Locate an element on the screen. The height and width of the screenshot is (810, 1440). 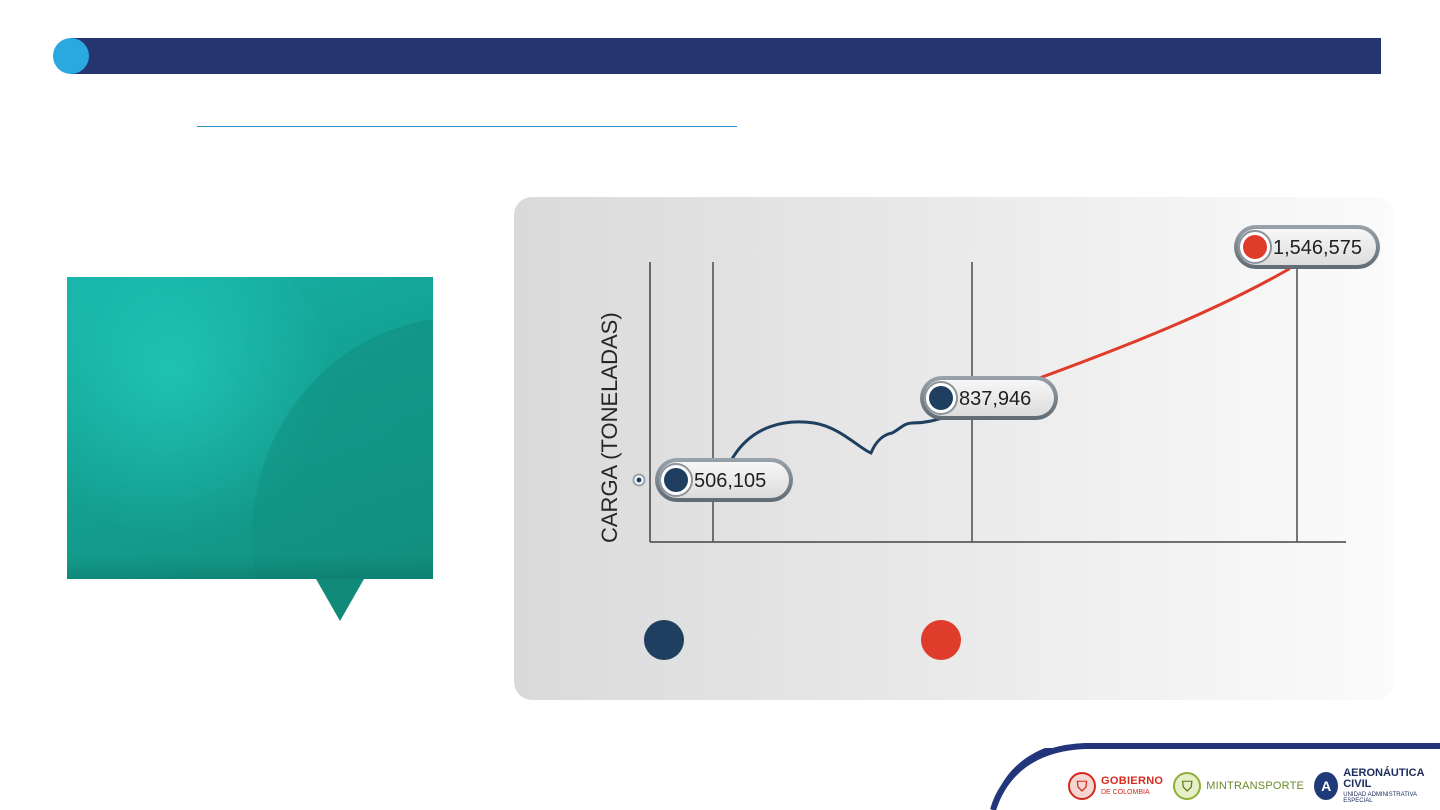
callout-pointer is located at coordinates (340, 600).